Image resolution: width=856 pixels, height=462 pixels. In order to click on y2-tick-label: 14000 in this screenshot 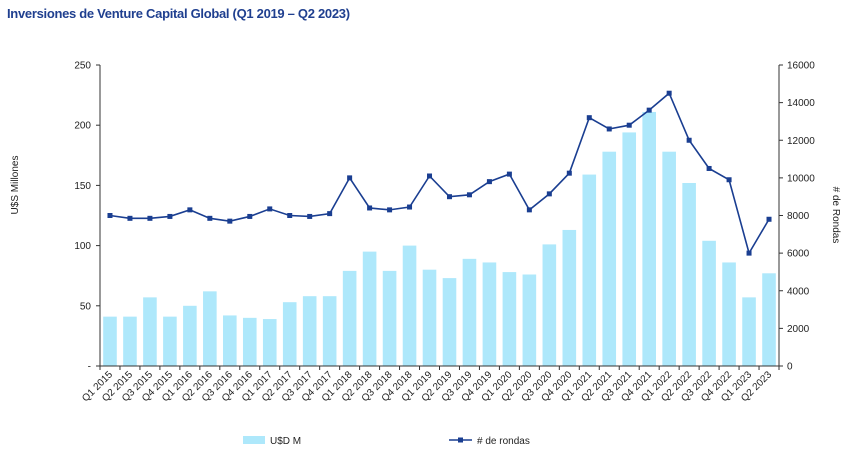, I will do `click(801, 103)`.